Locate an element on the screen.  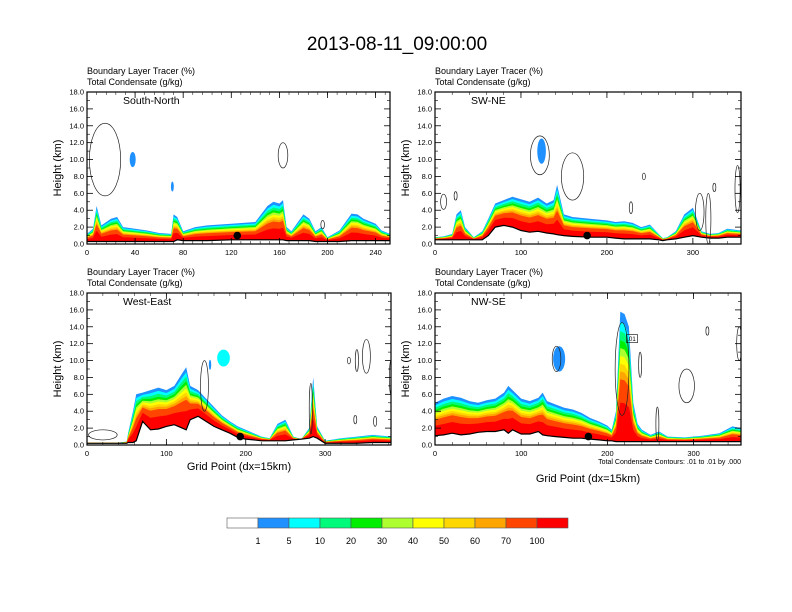
colorbar-label: 30 is located at coordinates (382, 541).